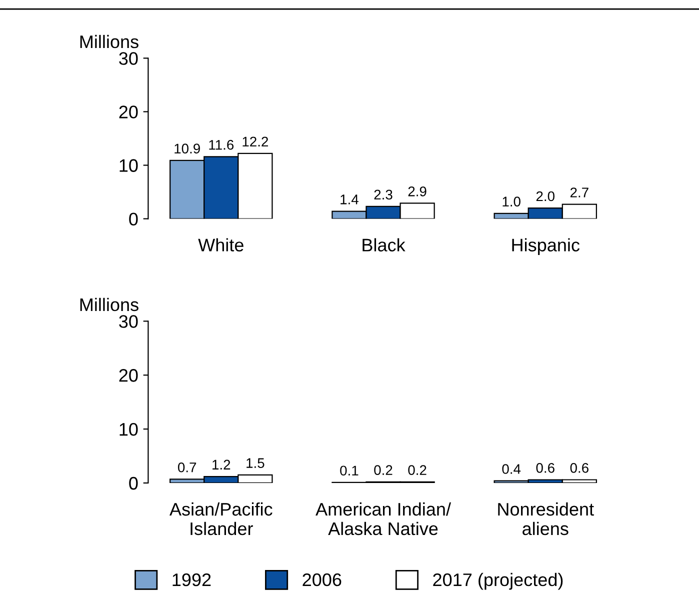  Describe the element at coordinates (546, 247) in the screenshot. I see `x-tick-label: Hispanic` at that location.